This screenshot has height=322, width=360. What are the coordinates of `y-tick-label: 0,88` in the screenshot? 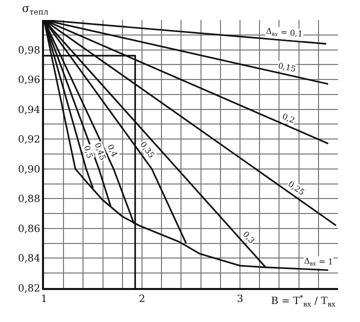 It's located at (29, 200).